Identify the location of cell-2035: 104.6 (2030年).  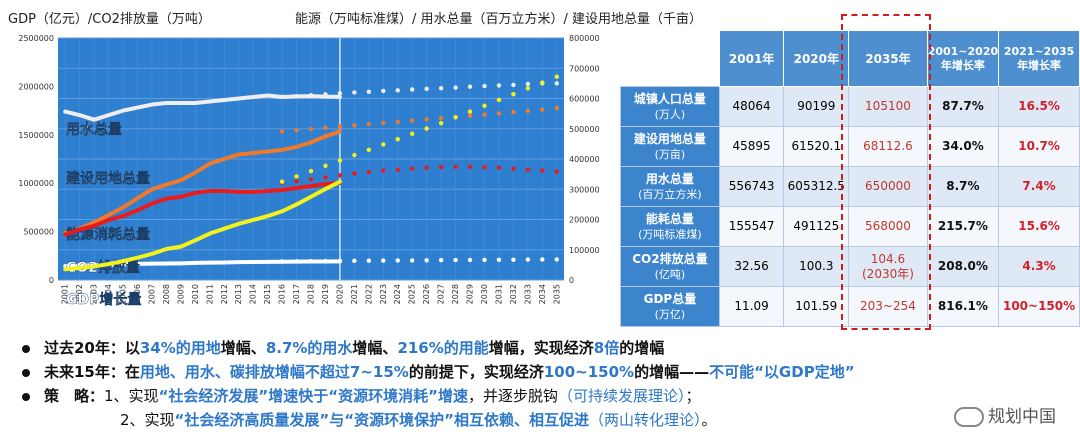
(888, 266).